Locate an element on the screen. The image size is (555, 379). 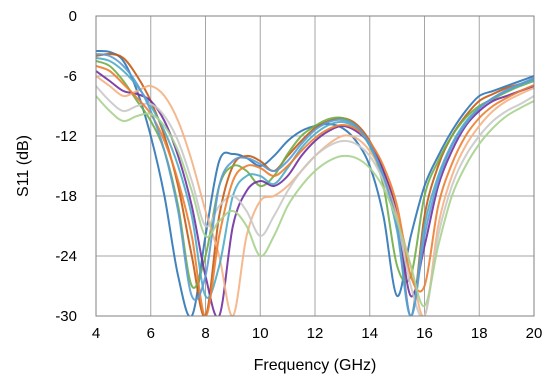
x-tick-label: 12 is located at coordinates (315, 333).